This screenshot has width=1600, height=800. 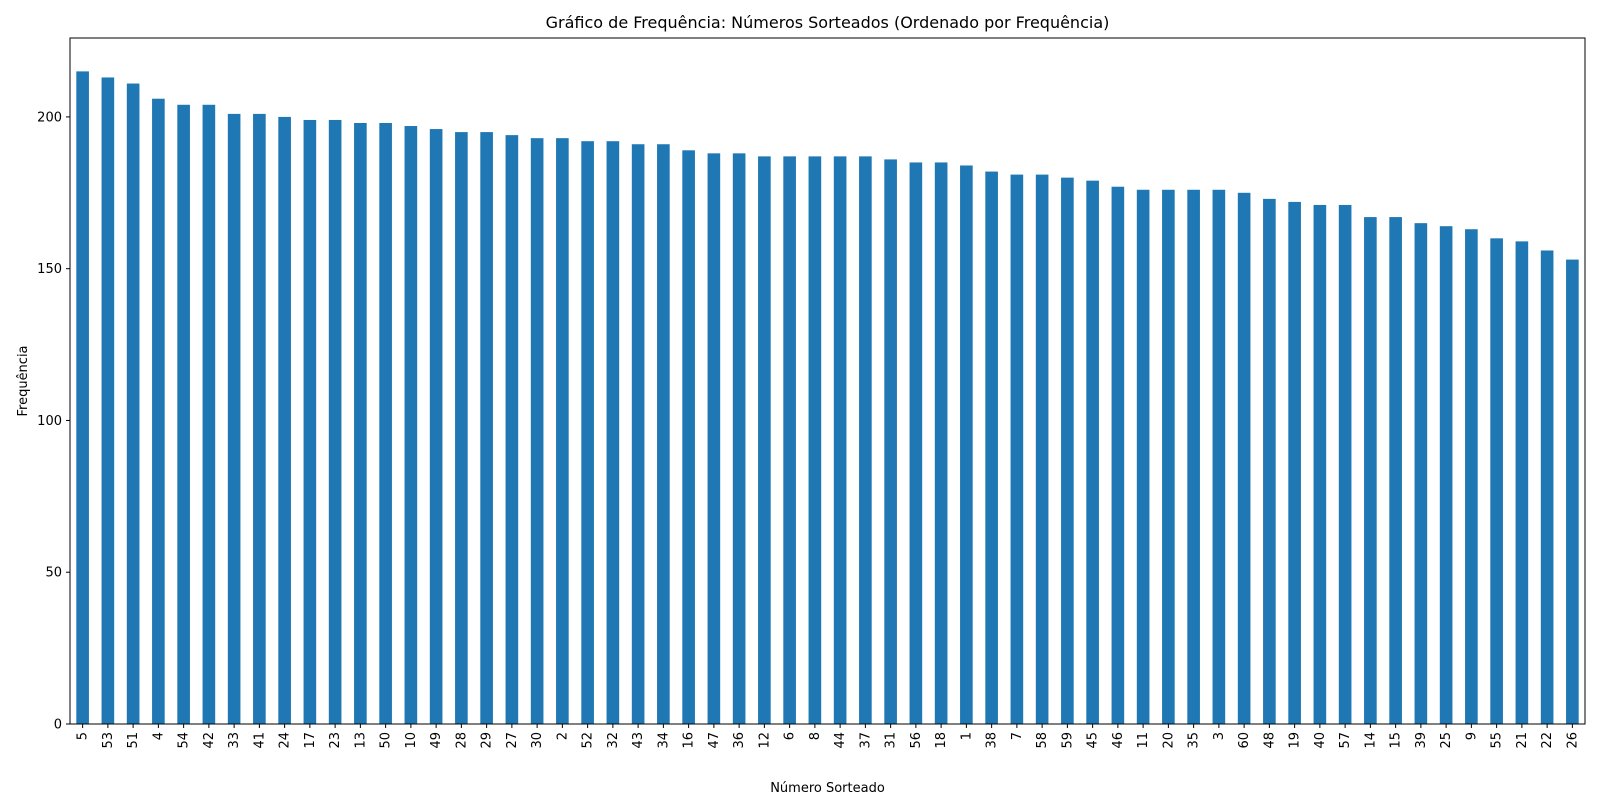 What do you see at coordinates (815, 736) in the screenshot?
I see `x-tick-label: 8` at bounding box center [815, 736].